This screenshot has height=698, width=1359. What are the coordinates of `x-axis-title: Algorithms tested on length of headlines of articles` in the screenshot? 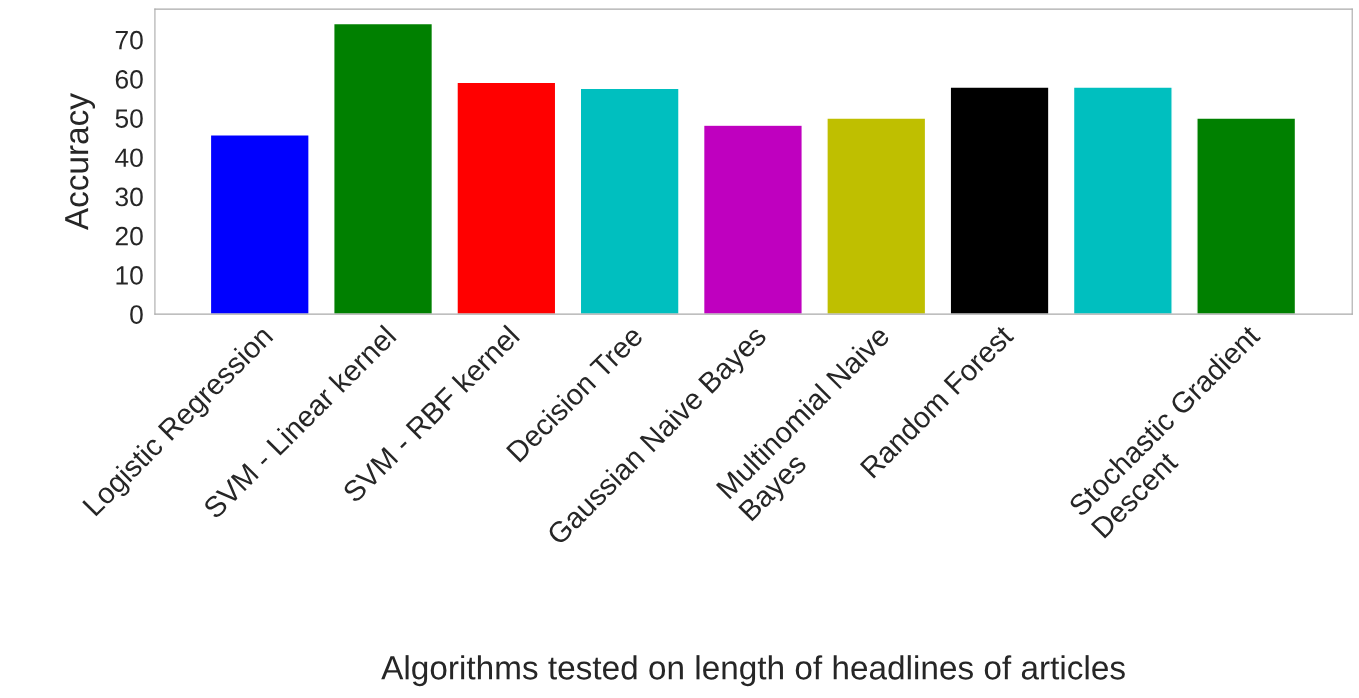 It's located at (753, 671).